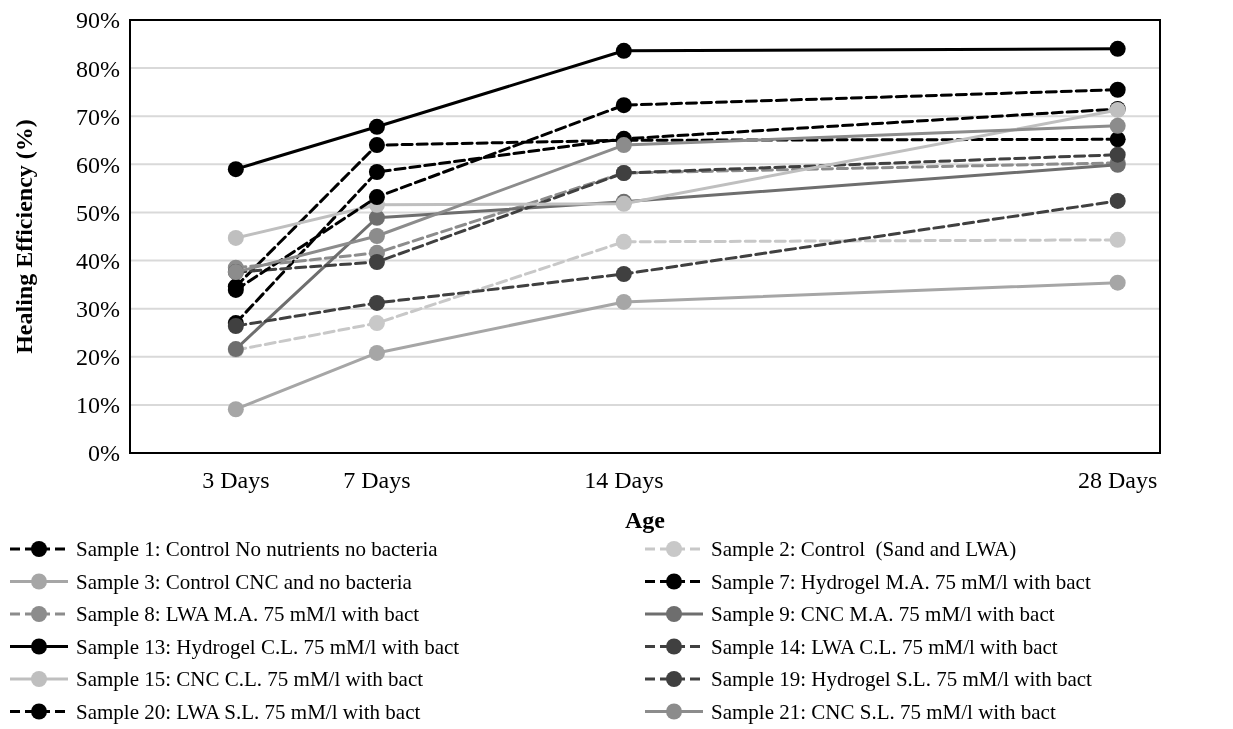 This screenshot has width=1233, height=729. Describe the element at coordinates (250, 679) in the screenshot. I see `legend-label: Sample 15: CNC C.L. 75 mM/l with bact` at that location.